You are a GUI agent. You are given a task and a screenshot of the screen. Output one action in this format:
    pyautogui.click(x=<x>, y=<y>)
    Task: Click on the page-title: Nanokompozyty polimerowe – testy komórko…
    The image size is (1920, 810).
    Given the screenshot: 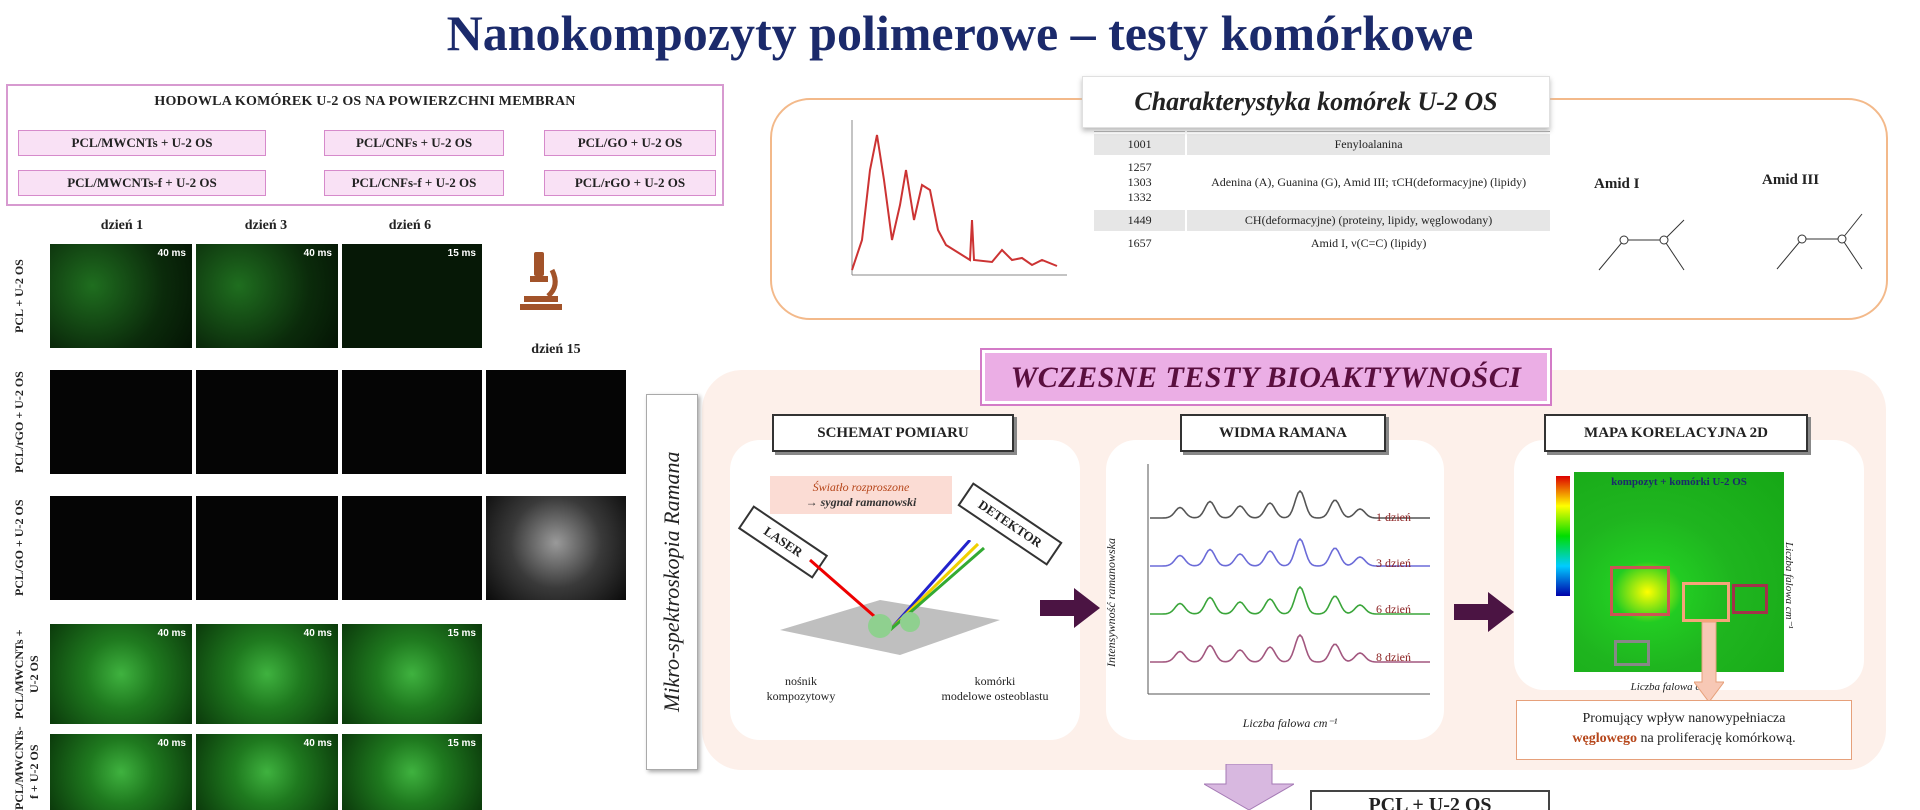 What is the action you would take?
    pyautogui.click(x=960, y=33)
    